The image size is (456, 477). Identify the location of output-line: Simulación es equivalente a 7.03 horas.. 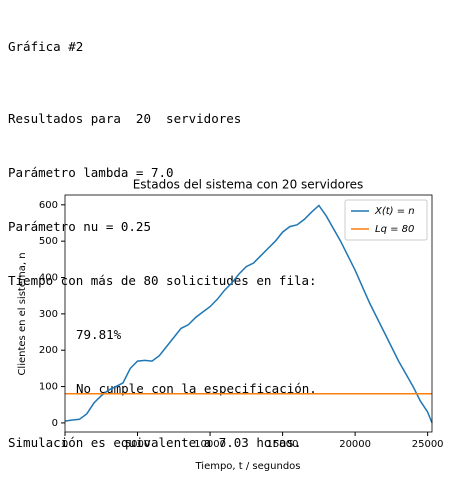
(155, 442).